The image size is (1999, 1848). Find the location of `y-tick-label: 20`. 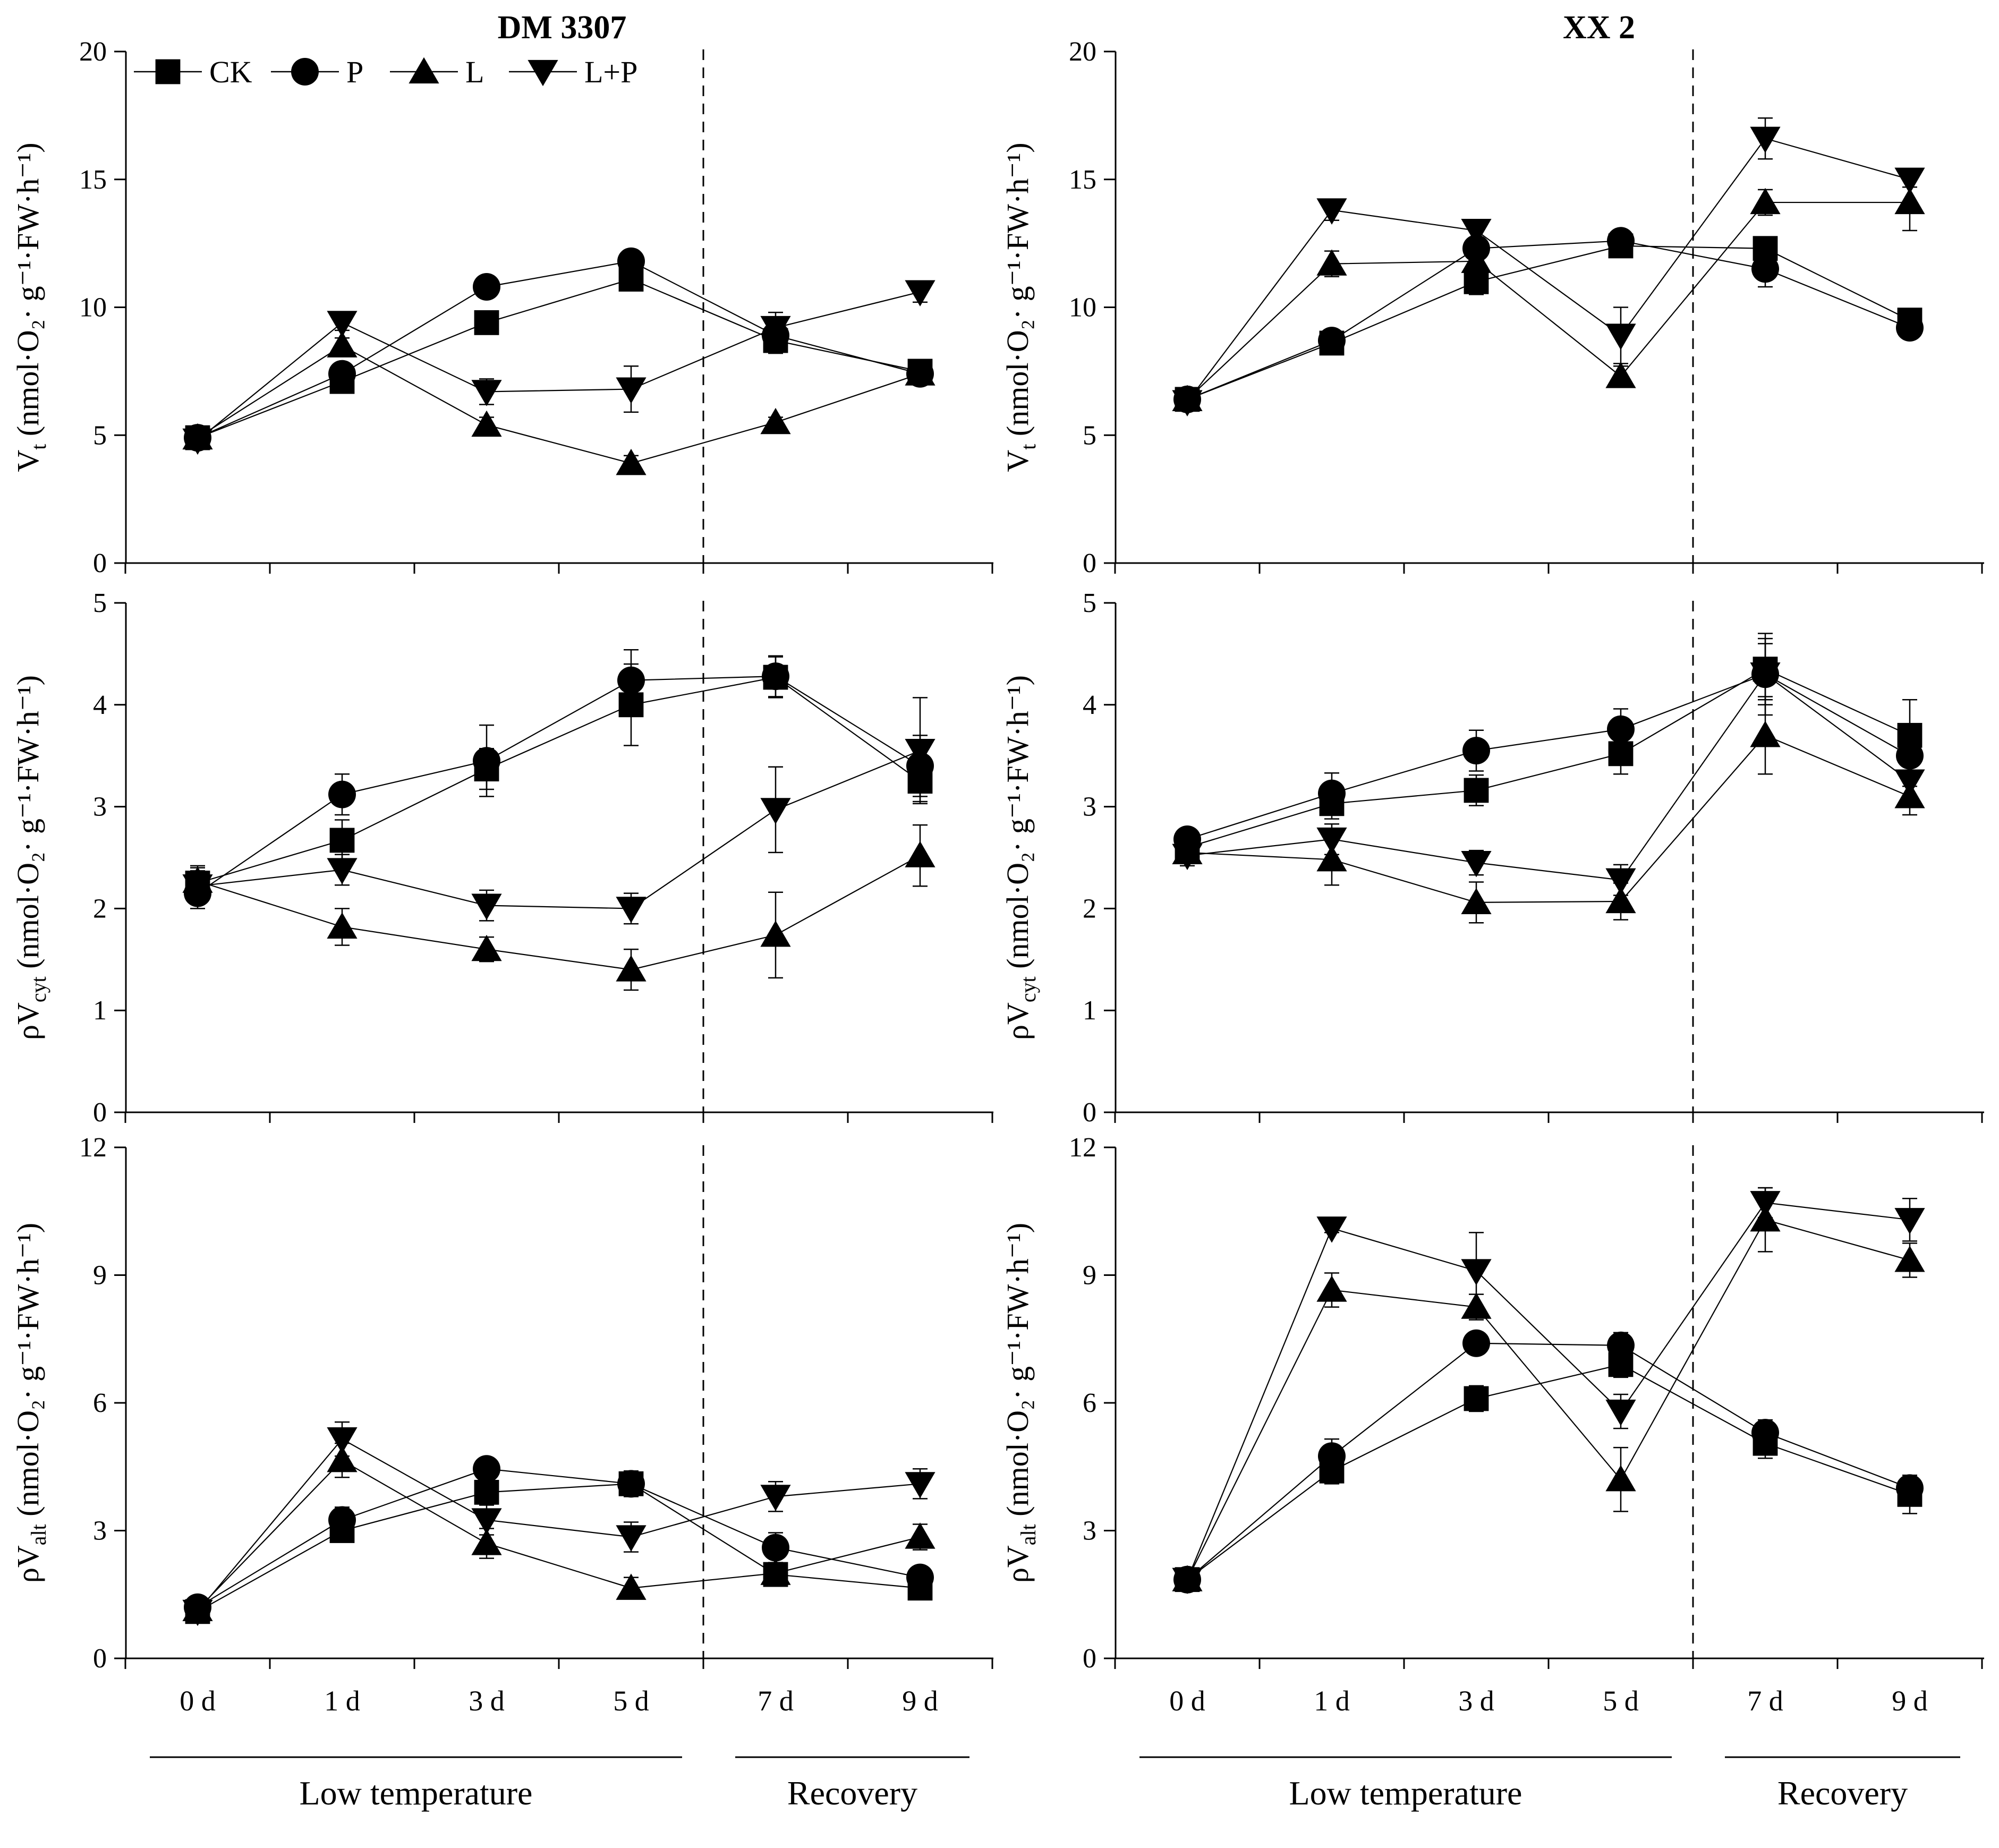

y-tick-label: 20 is located at coordinates (93, 52).